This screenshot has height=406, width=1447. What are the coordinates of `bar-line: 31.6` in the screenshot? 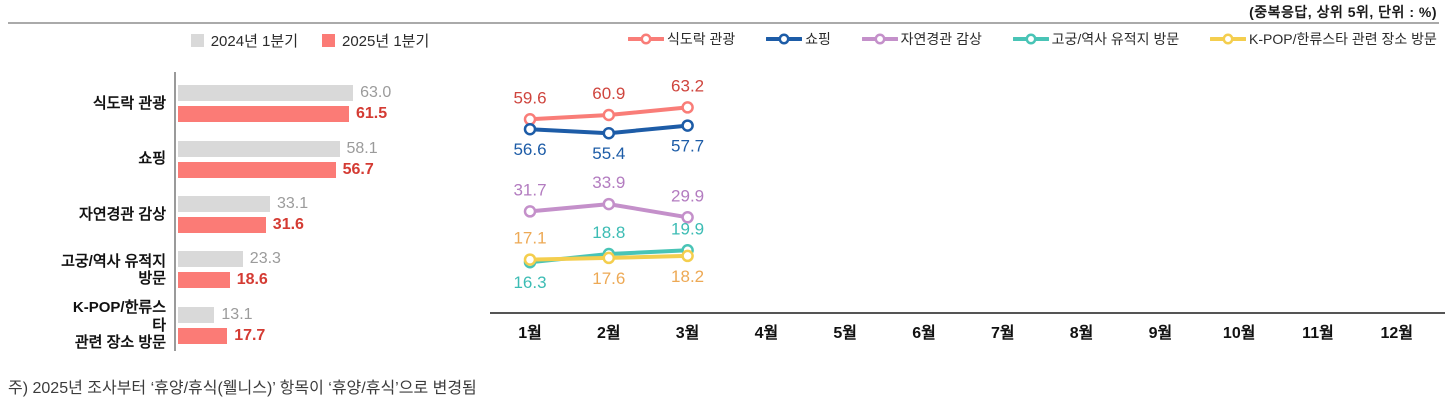 It's located at (243, 224).